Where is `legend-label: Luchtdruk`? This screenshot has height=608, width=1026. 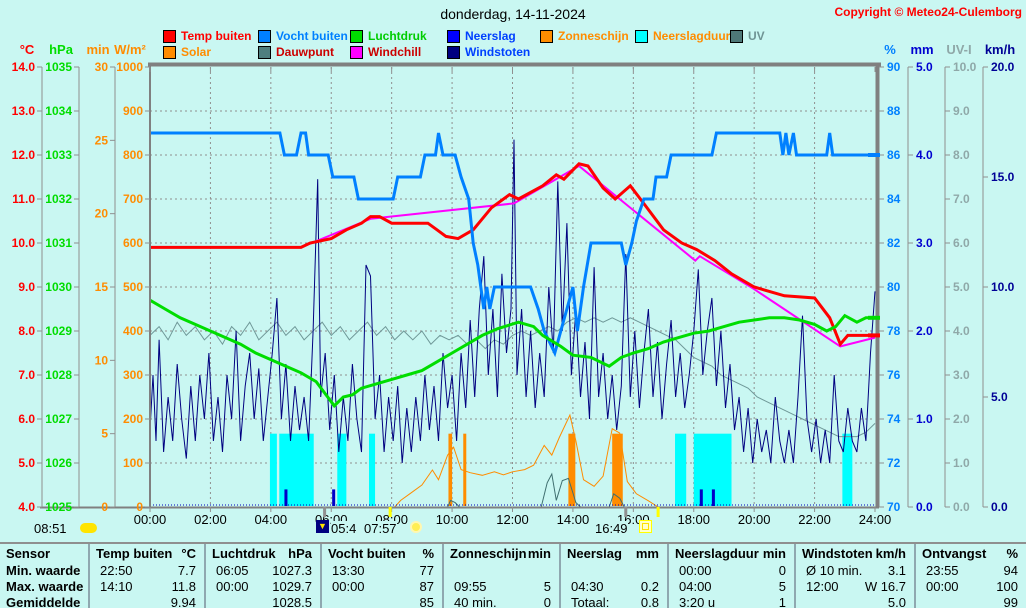
legend-label: Luchtdruk is located at coordinates (397, 36).